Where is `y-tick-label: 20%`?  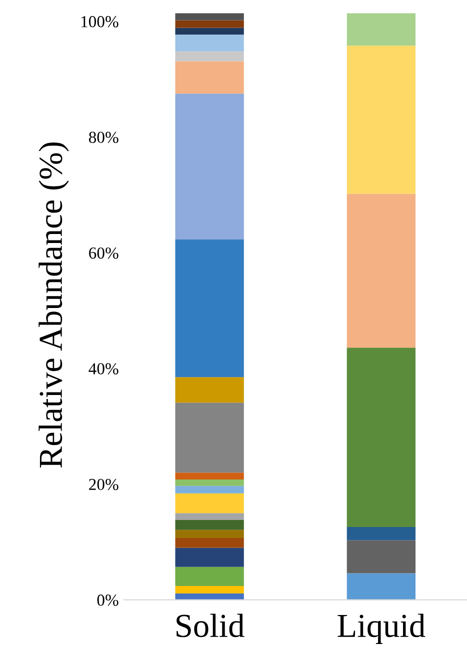
y-tick-label: 20% is located at coordinates (103, 484).